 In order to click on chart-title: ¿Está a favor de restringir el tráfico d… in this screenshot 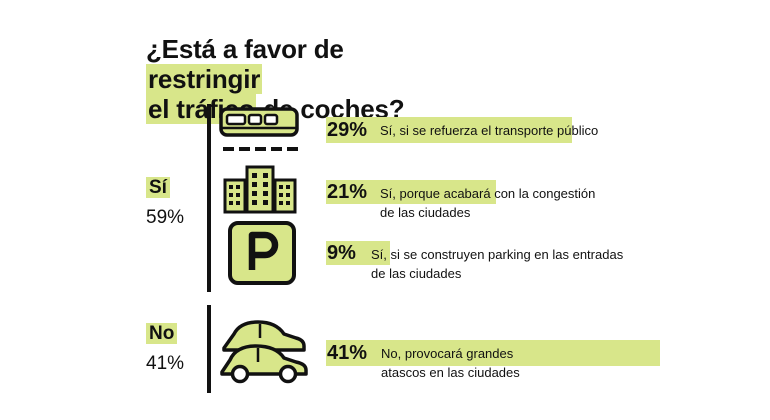, I will do `click(306, 79)`.